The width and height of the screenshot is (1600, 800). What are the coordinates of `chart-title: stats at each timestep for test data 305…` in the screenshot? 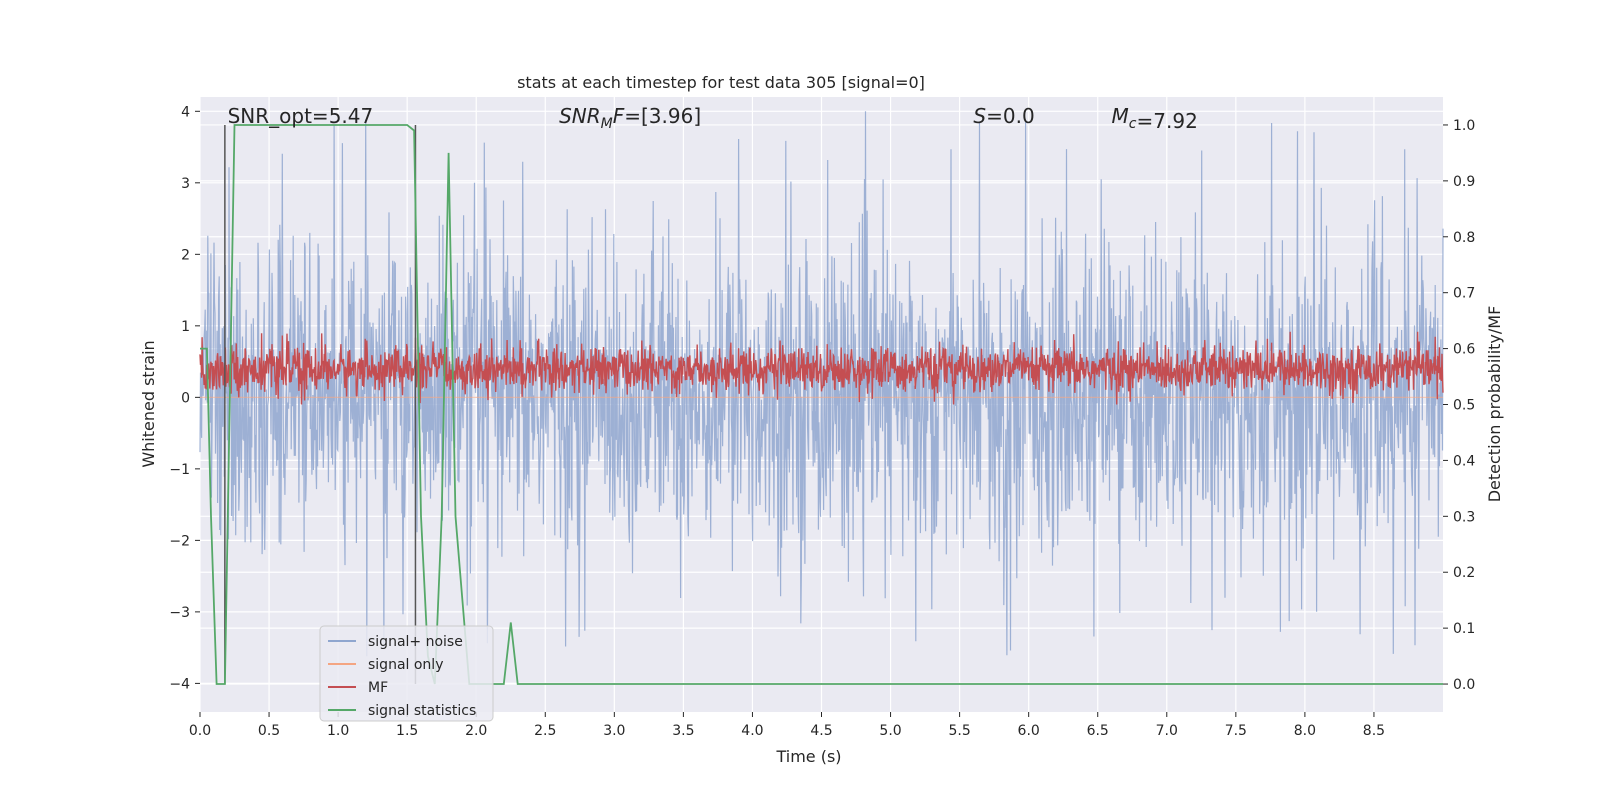 It's located at (721, 82).